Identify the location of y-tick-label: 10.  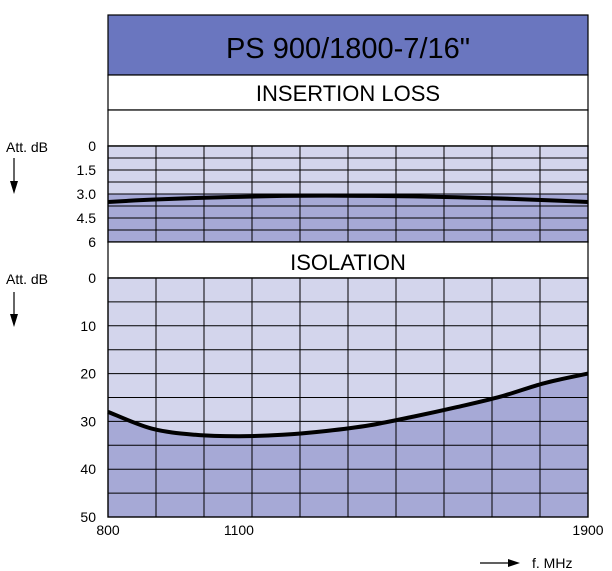
(88, 326).